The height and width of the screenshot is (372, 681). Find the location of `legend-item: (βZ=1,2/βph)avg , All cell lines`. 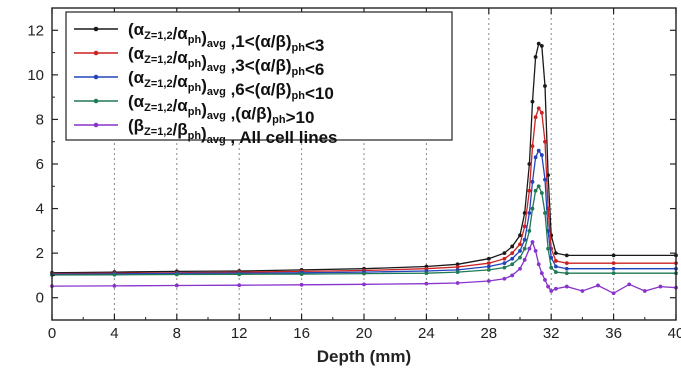

legend-item: (βZ=1,2/βph)avg , All cell lines is located at coordinates (206, 131).